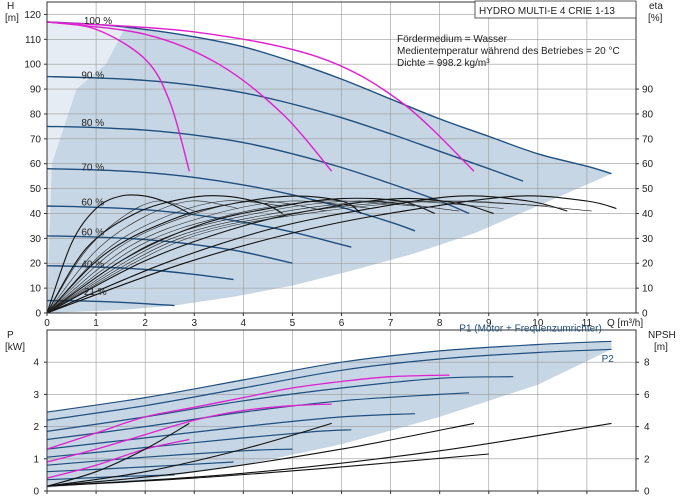 This screenshot has height=500, width=691. Describe the element at coordinates (244, 323) in the screenshot. I see `x-tick-label-4: 4` at that location.